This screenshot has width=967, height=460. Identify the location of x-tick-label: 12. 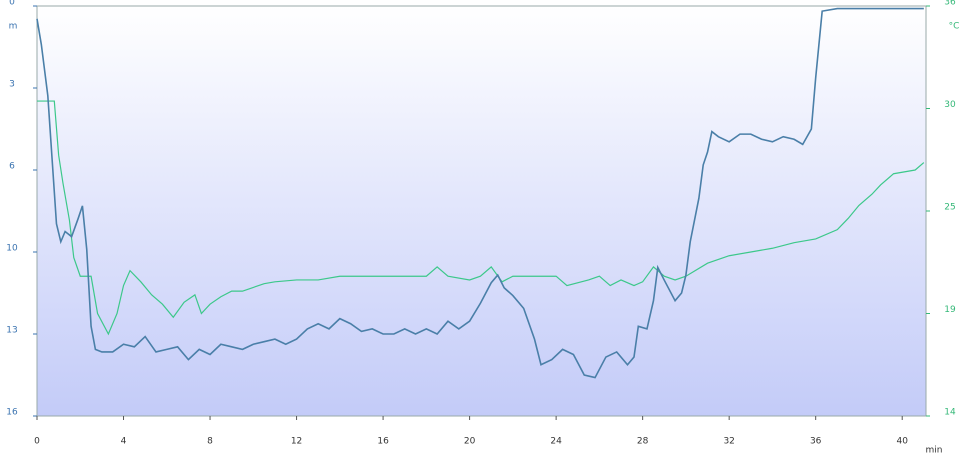
(296, 442).